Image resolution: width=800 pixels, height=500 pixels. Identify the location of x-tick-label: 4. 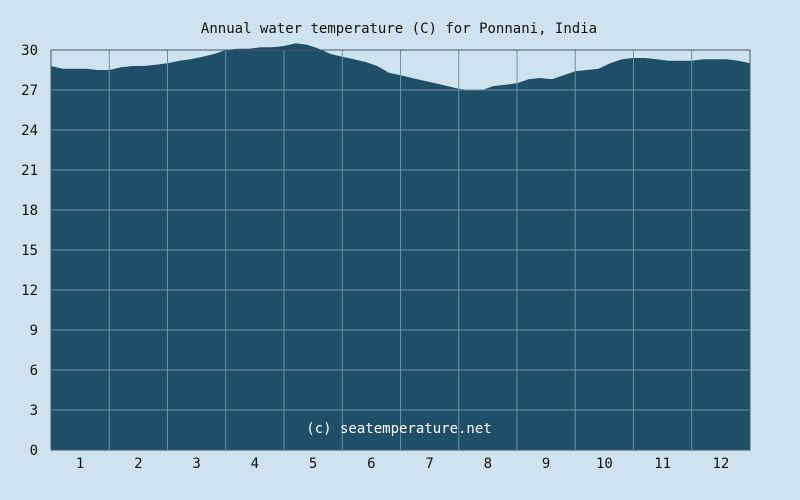
(255, 464).